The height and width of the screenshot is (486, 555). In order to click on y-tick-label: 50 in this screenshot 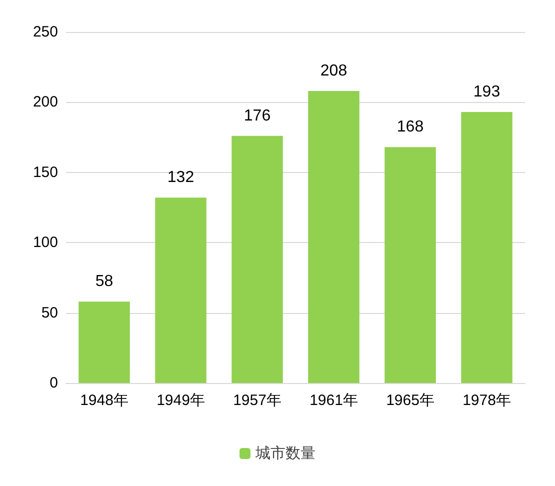, I will do `click(49, 313)`.